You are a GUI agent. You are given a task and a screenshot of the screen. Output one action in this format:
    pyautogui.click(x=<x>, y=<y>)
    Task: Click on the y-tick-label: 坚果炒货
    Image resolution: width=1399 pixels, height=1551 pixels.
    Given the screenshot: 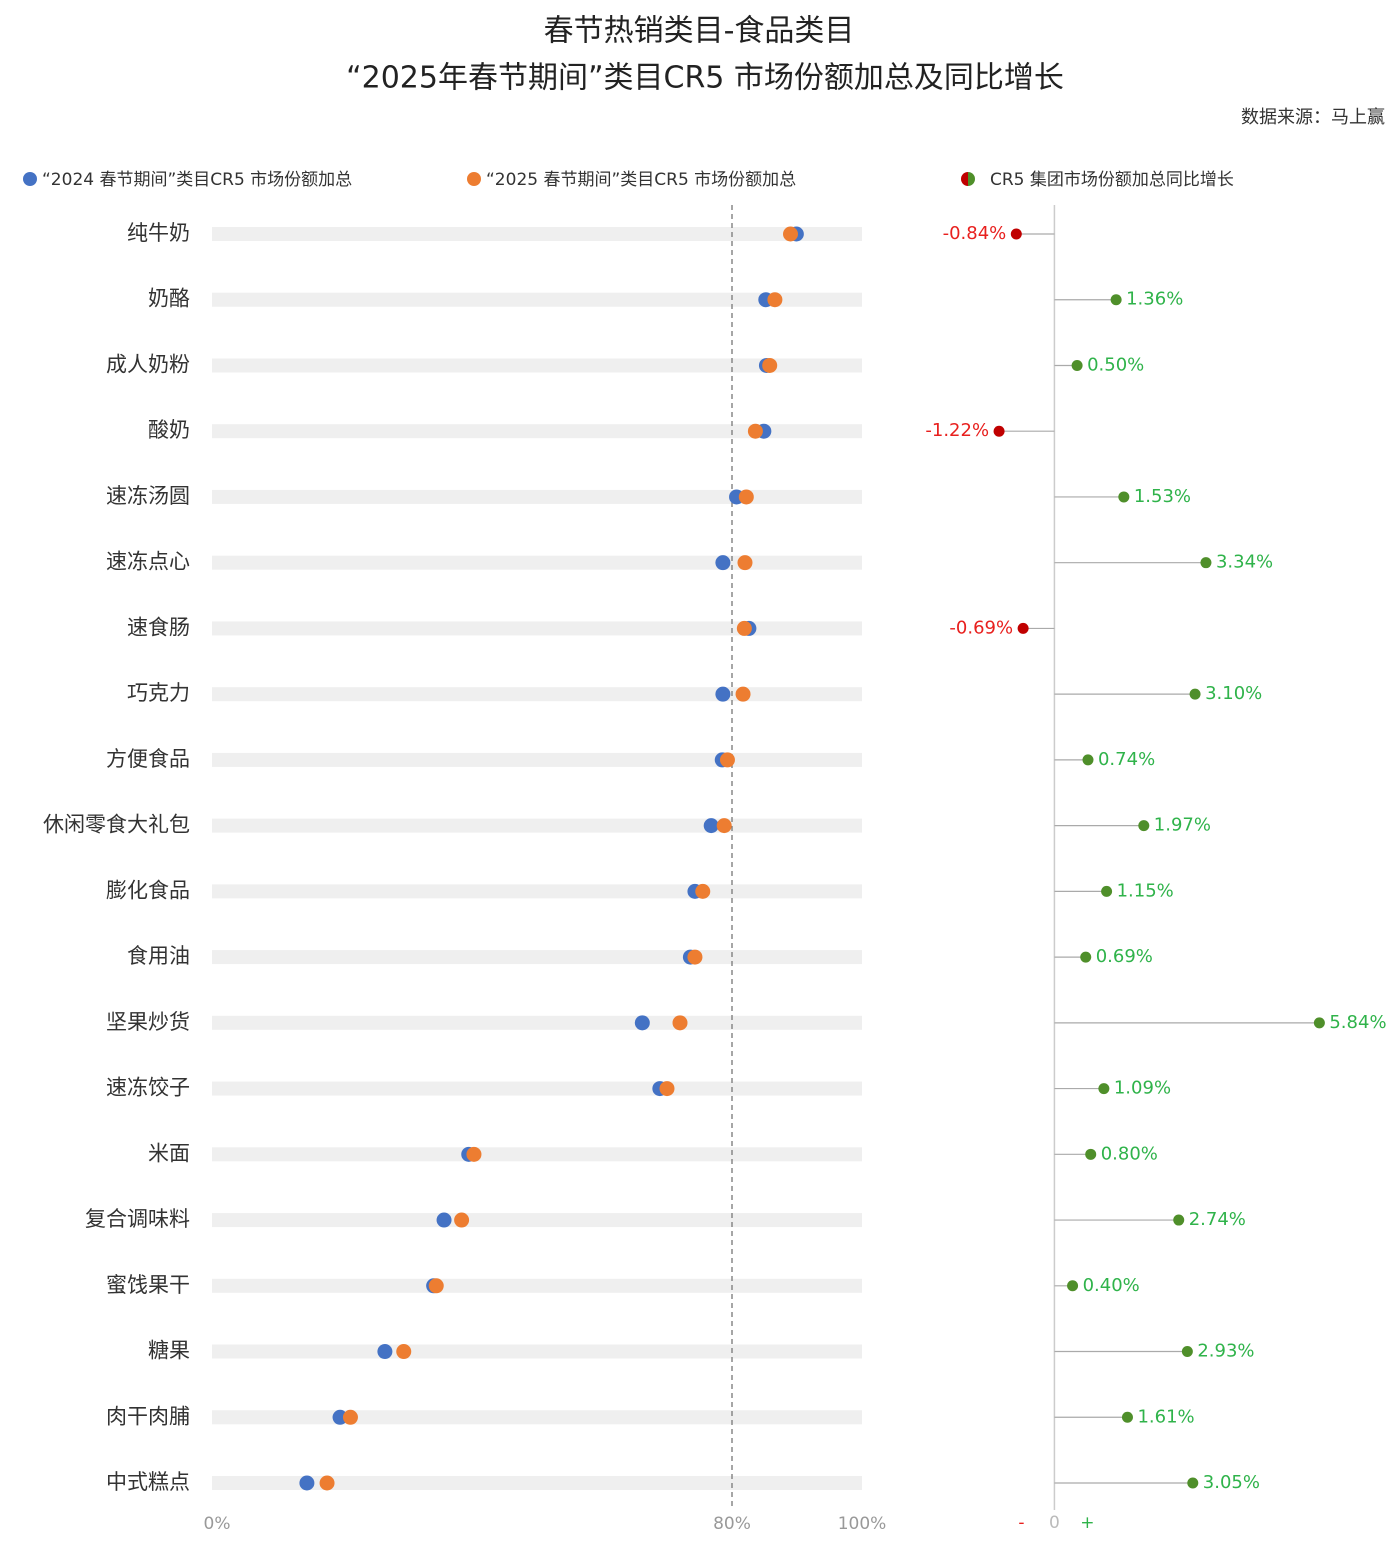 What is the action you would take?
    pyautogui.click(x=148, y=1022)
    